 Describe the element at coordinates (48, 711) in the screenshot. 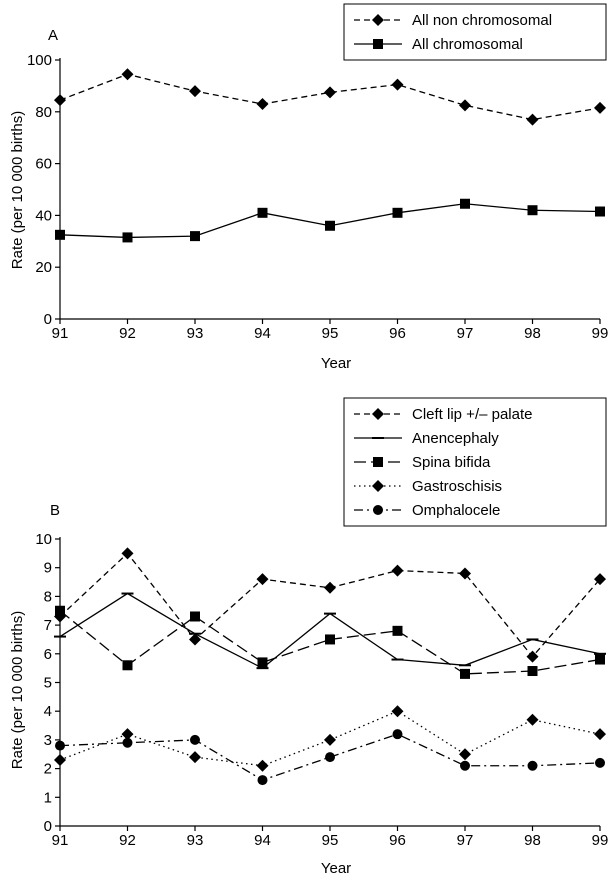

I see `y-tick-label: 4` at that location.